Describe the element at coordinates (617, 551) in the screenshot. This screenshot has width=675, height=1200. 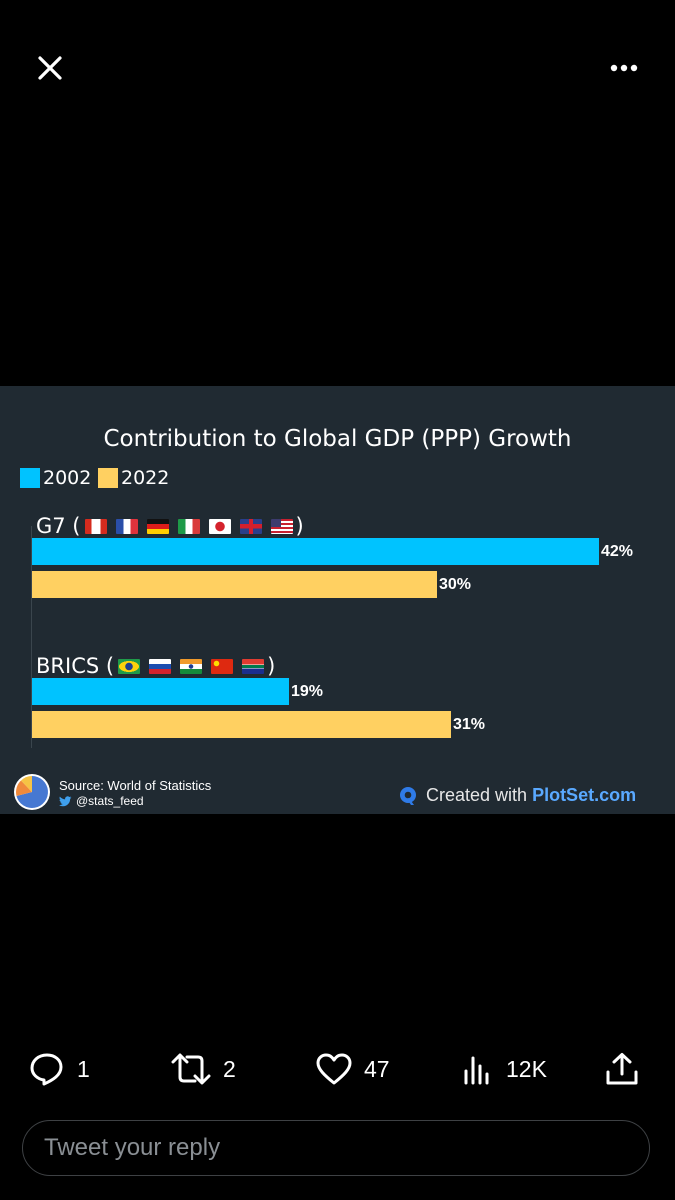
I see `bar-value-label-g7-2002: 42%` at that location.